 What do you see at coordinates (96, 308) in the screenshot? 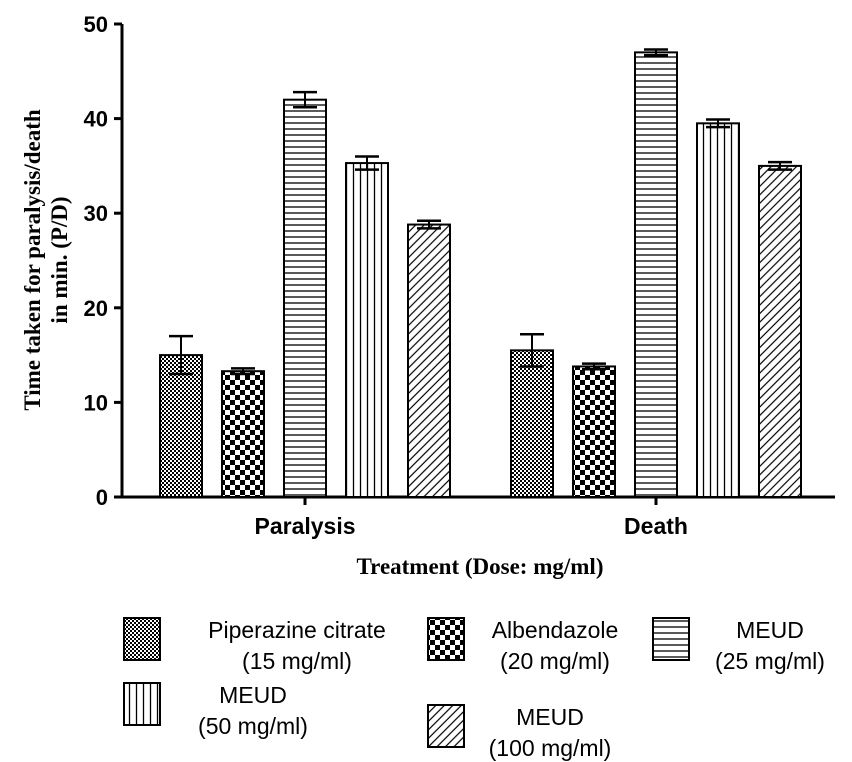
I see `y-tick-label: 20` at bounding box center [96, 308].